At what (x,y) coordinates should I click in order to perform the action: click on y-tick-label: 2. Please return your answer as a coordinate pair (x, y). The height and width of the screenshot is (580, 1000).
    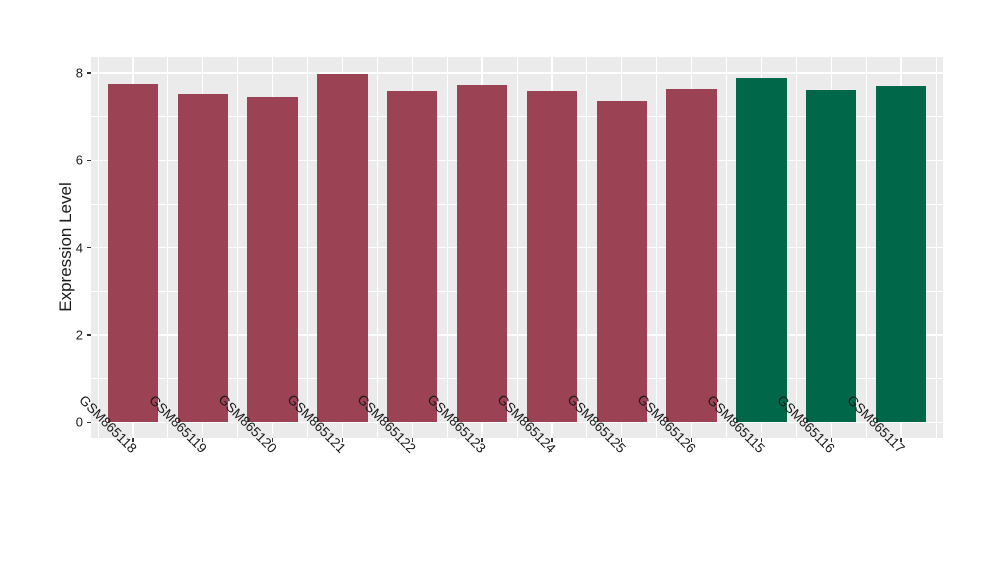
    Looking at the image, I should click on (79, 335).